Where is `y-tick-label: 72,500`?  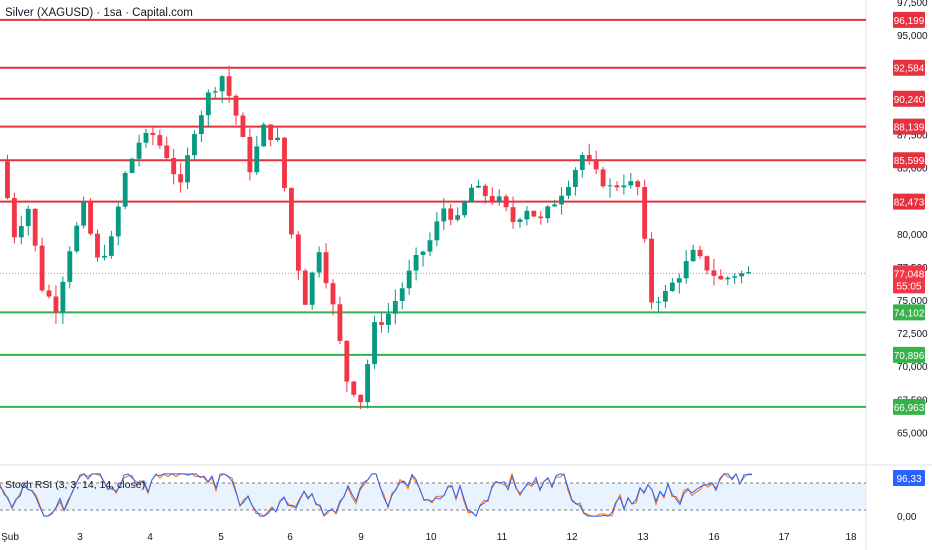 y-tick-label: 72,500 is located at coordinates (912, 334).